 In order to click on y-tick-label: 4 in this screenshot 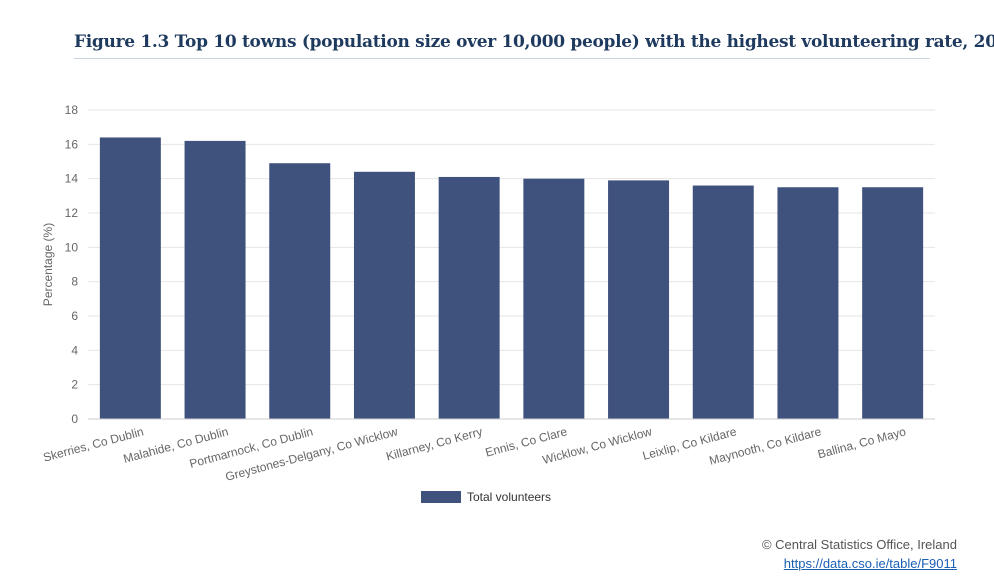, I will do `click(74, 350)`.